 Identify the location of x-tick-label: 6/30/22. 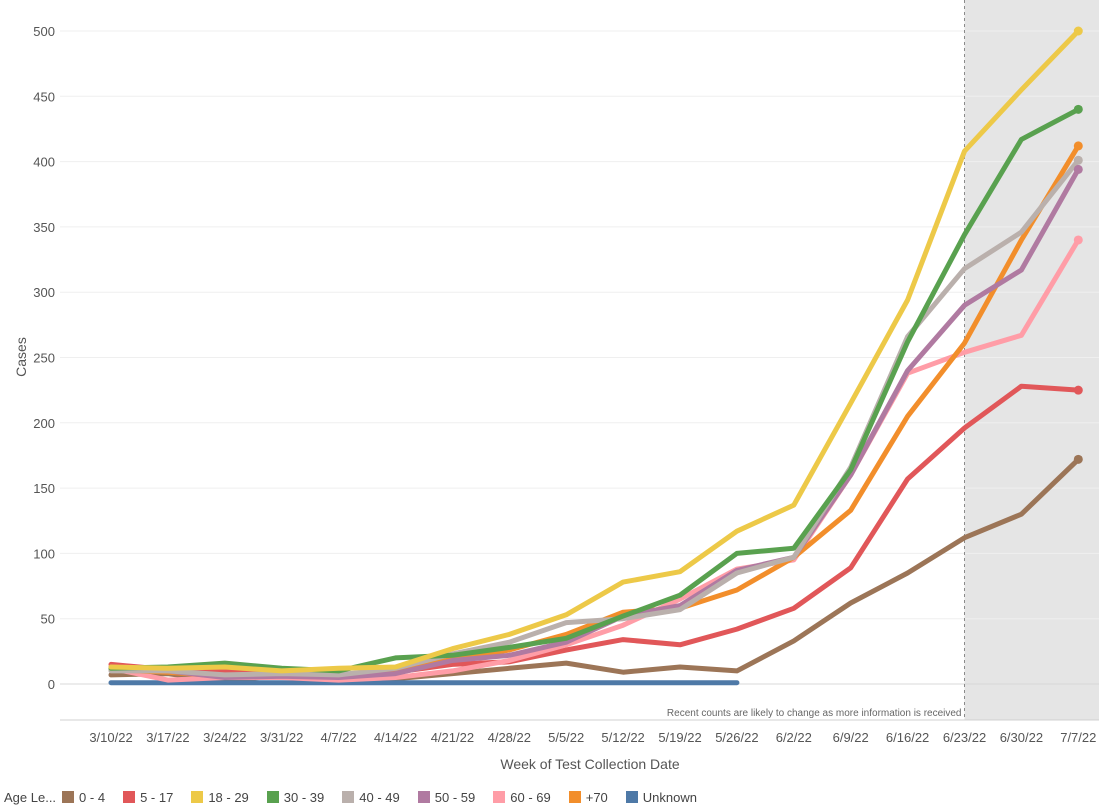
(1021, 737).